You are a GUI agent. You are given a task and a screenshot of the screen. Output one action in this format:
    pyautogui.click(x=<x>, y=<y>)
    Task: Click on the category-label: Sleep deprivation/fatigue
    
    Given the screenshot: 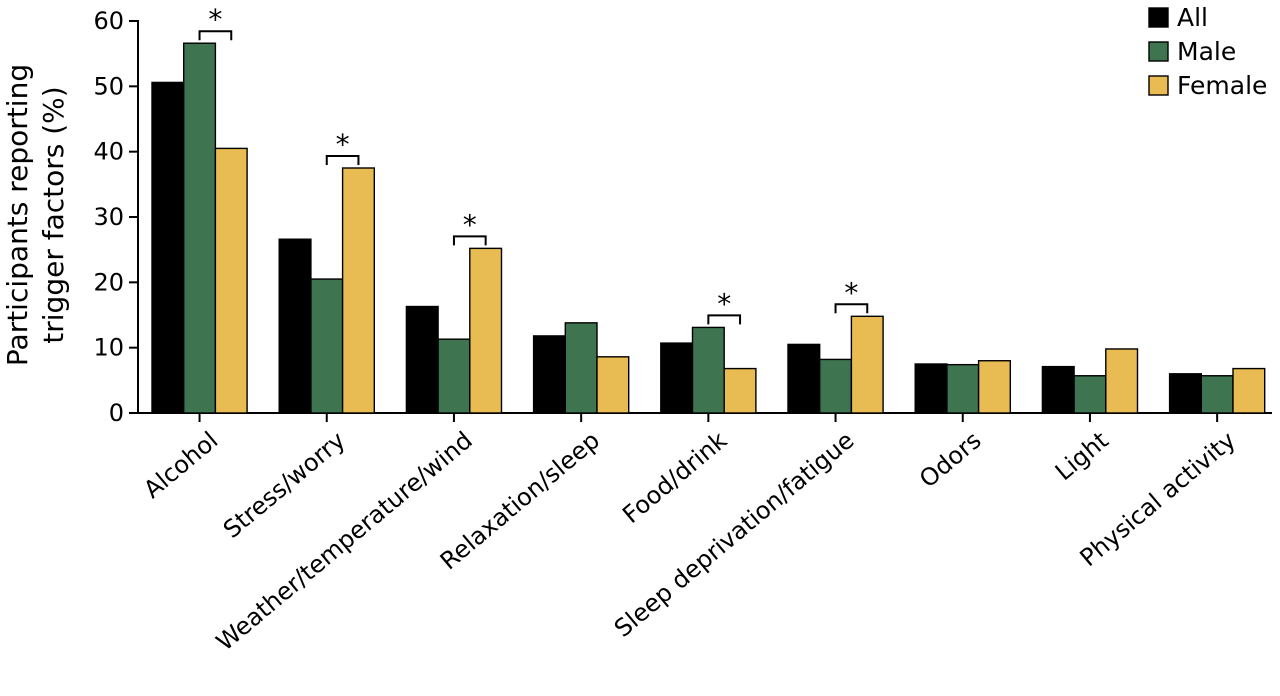 What is the action you would take?
    pyautogui.click(x=734, y=534)
    